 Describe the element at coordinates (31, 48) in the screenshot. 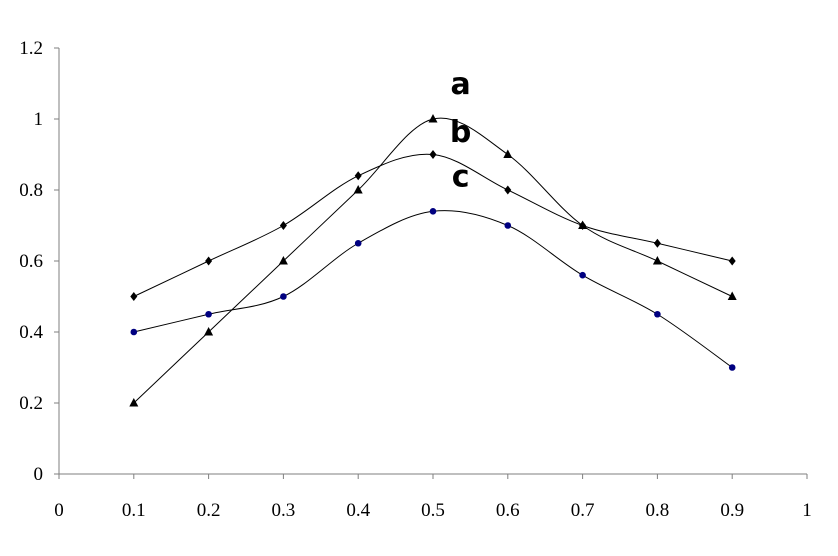

I see `y-tick-label: 1.2` at that location.